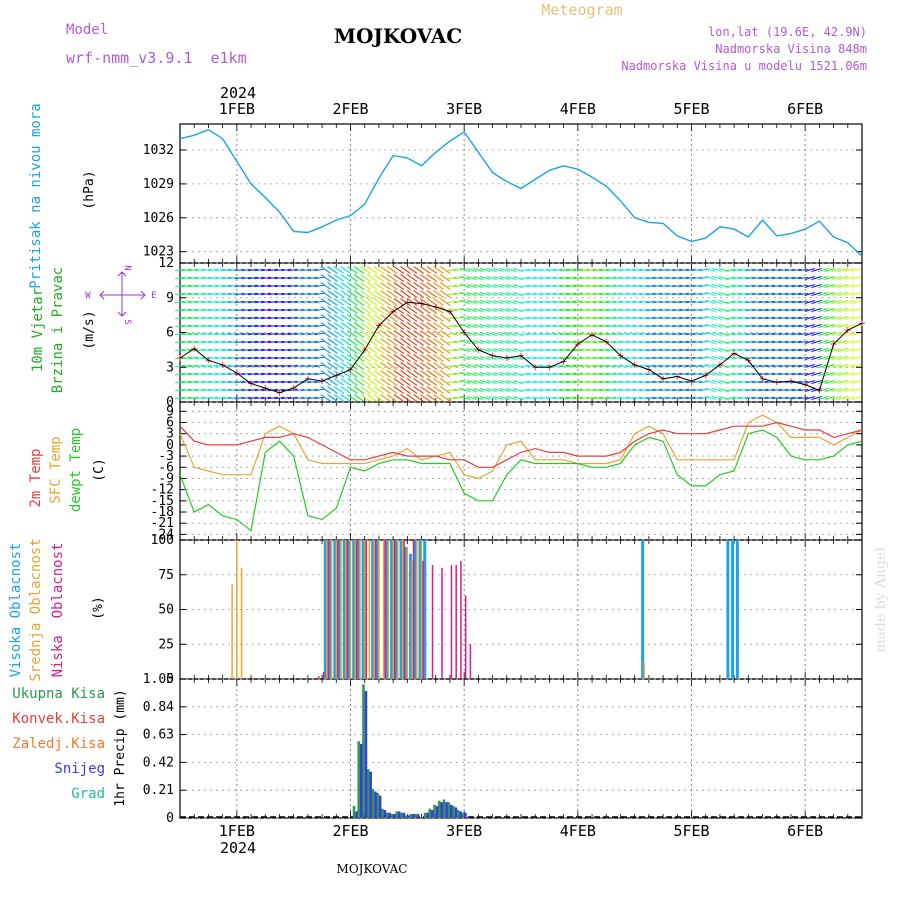 The height and width of the screenshot is (900, 900). Describe the element at coordinates (363, 751) in the screenshot. I see `precip-total-bar` at that location.